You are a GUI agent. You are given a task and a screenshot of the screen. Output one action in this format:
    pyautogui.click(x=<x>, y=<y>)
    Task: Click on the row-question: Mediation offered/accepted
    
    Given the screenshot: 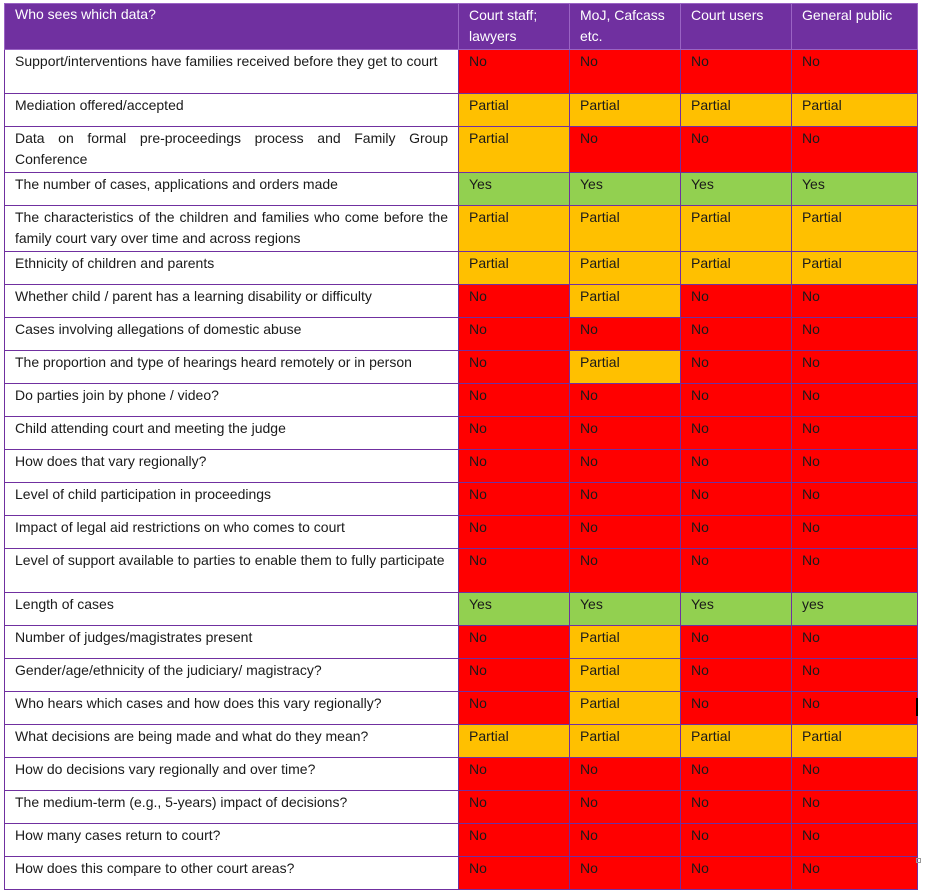 What is the action you would take?
    pyautogui.click(x=231, y=110)
    